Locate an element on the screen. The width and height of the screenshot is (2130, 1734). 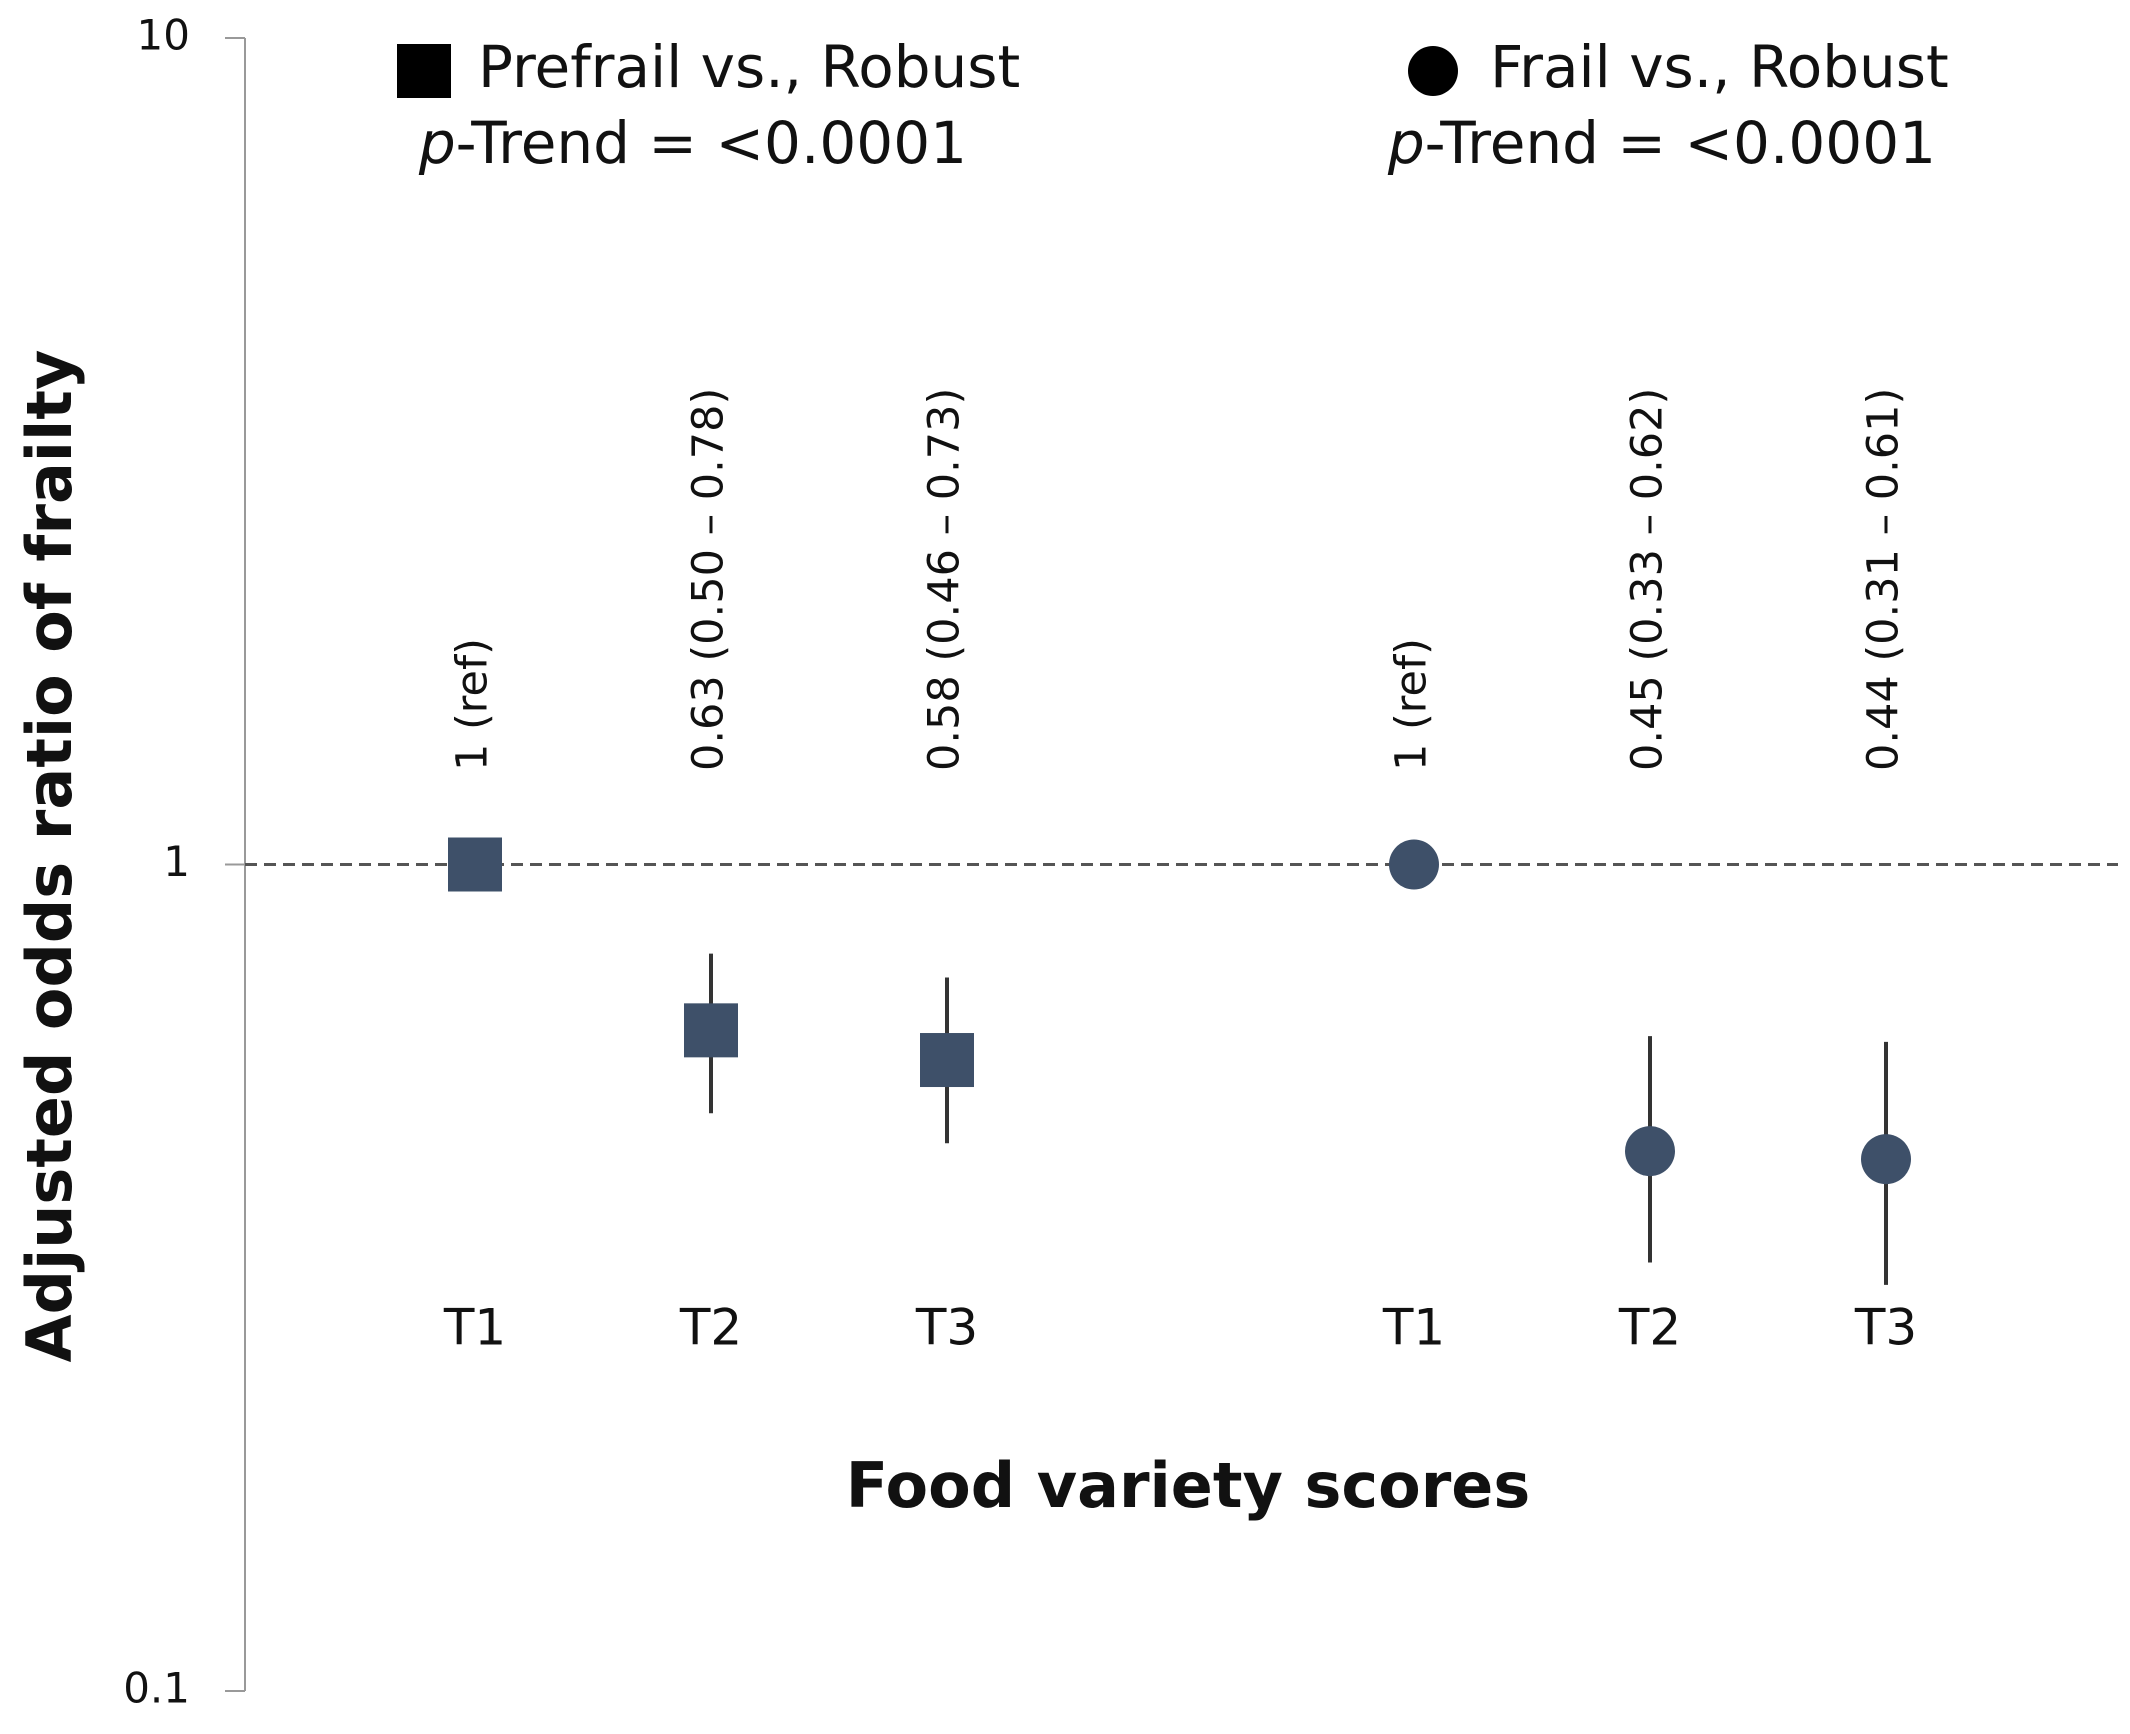
value-label: 0.63 (0.50 – 0.78) is located at coordinates (709, 579).